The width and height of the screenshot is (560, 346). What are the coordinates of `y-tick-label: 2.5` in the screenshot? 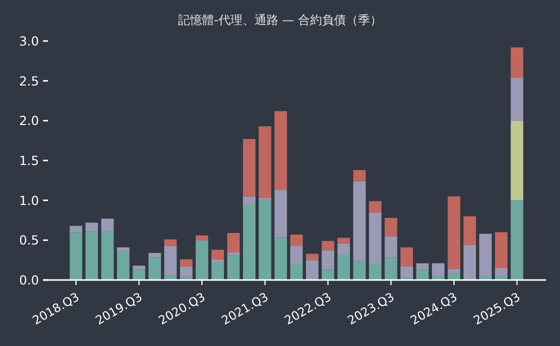 It's located at (29, 80).